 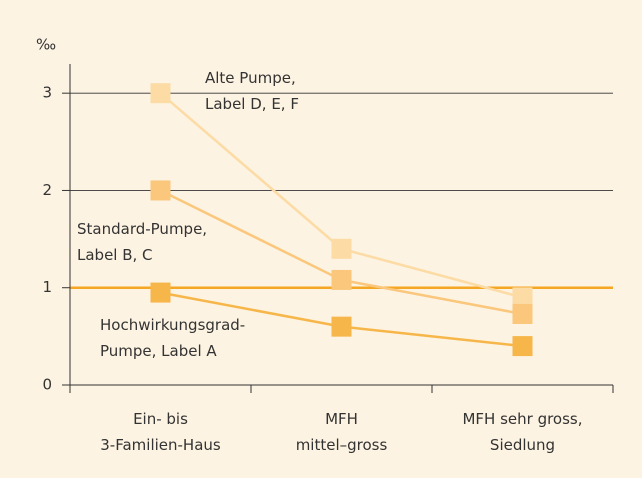 I want to click on y-tick-label: 3, so click(x=47, y=93).